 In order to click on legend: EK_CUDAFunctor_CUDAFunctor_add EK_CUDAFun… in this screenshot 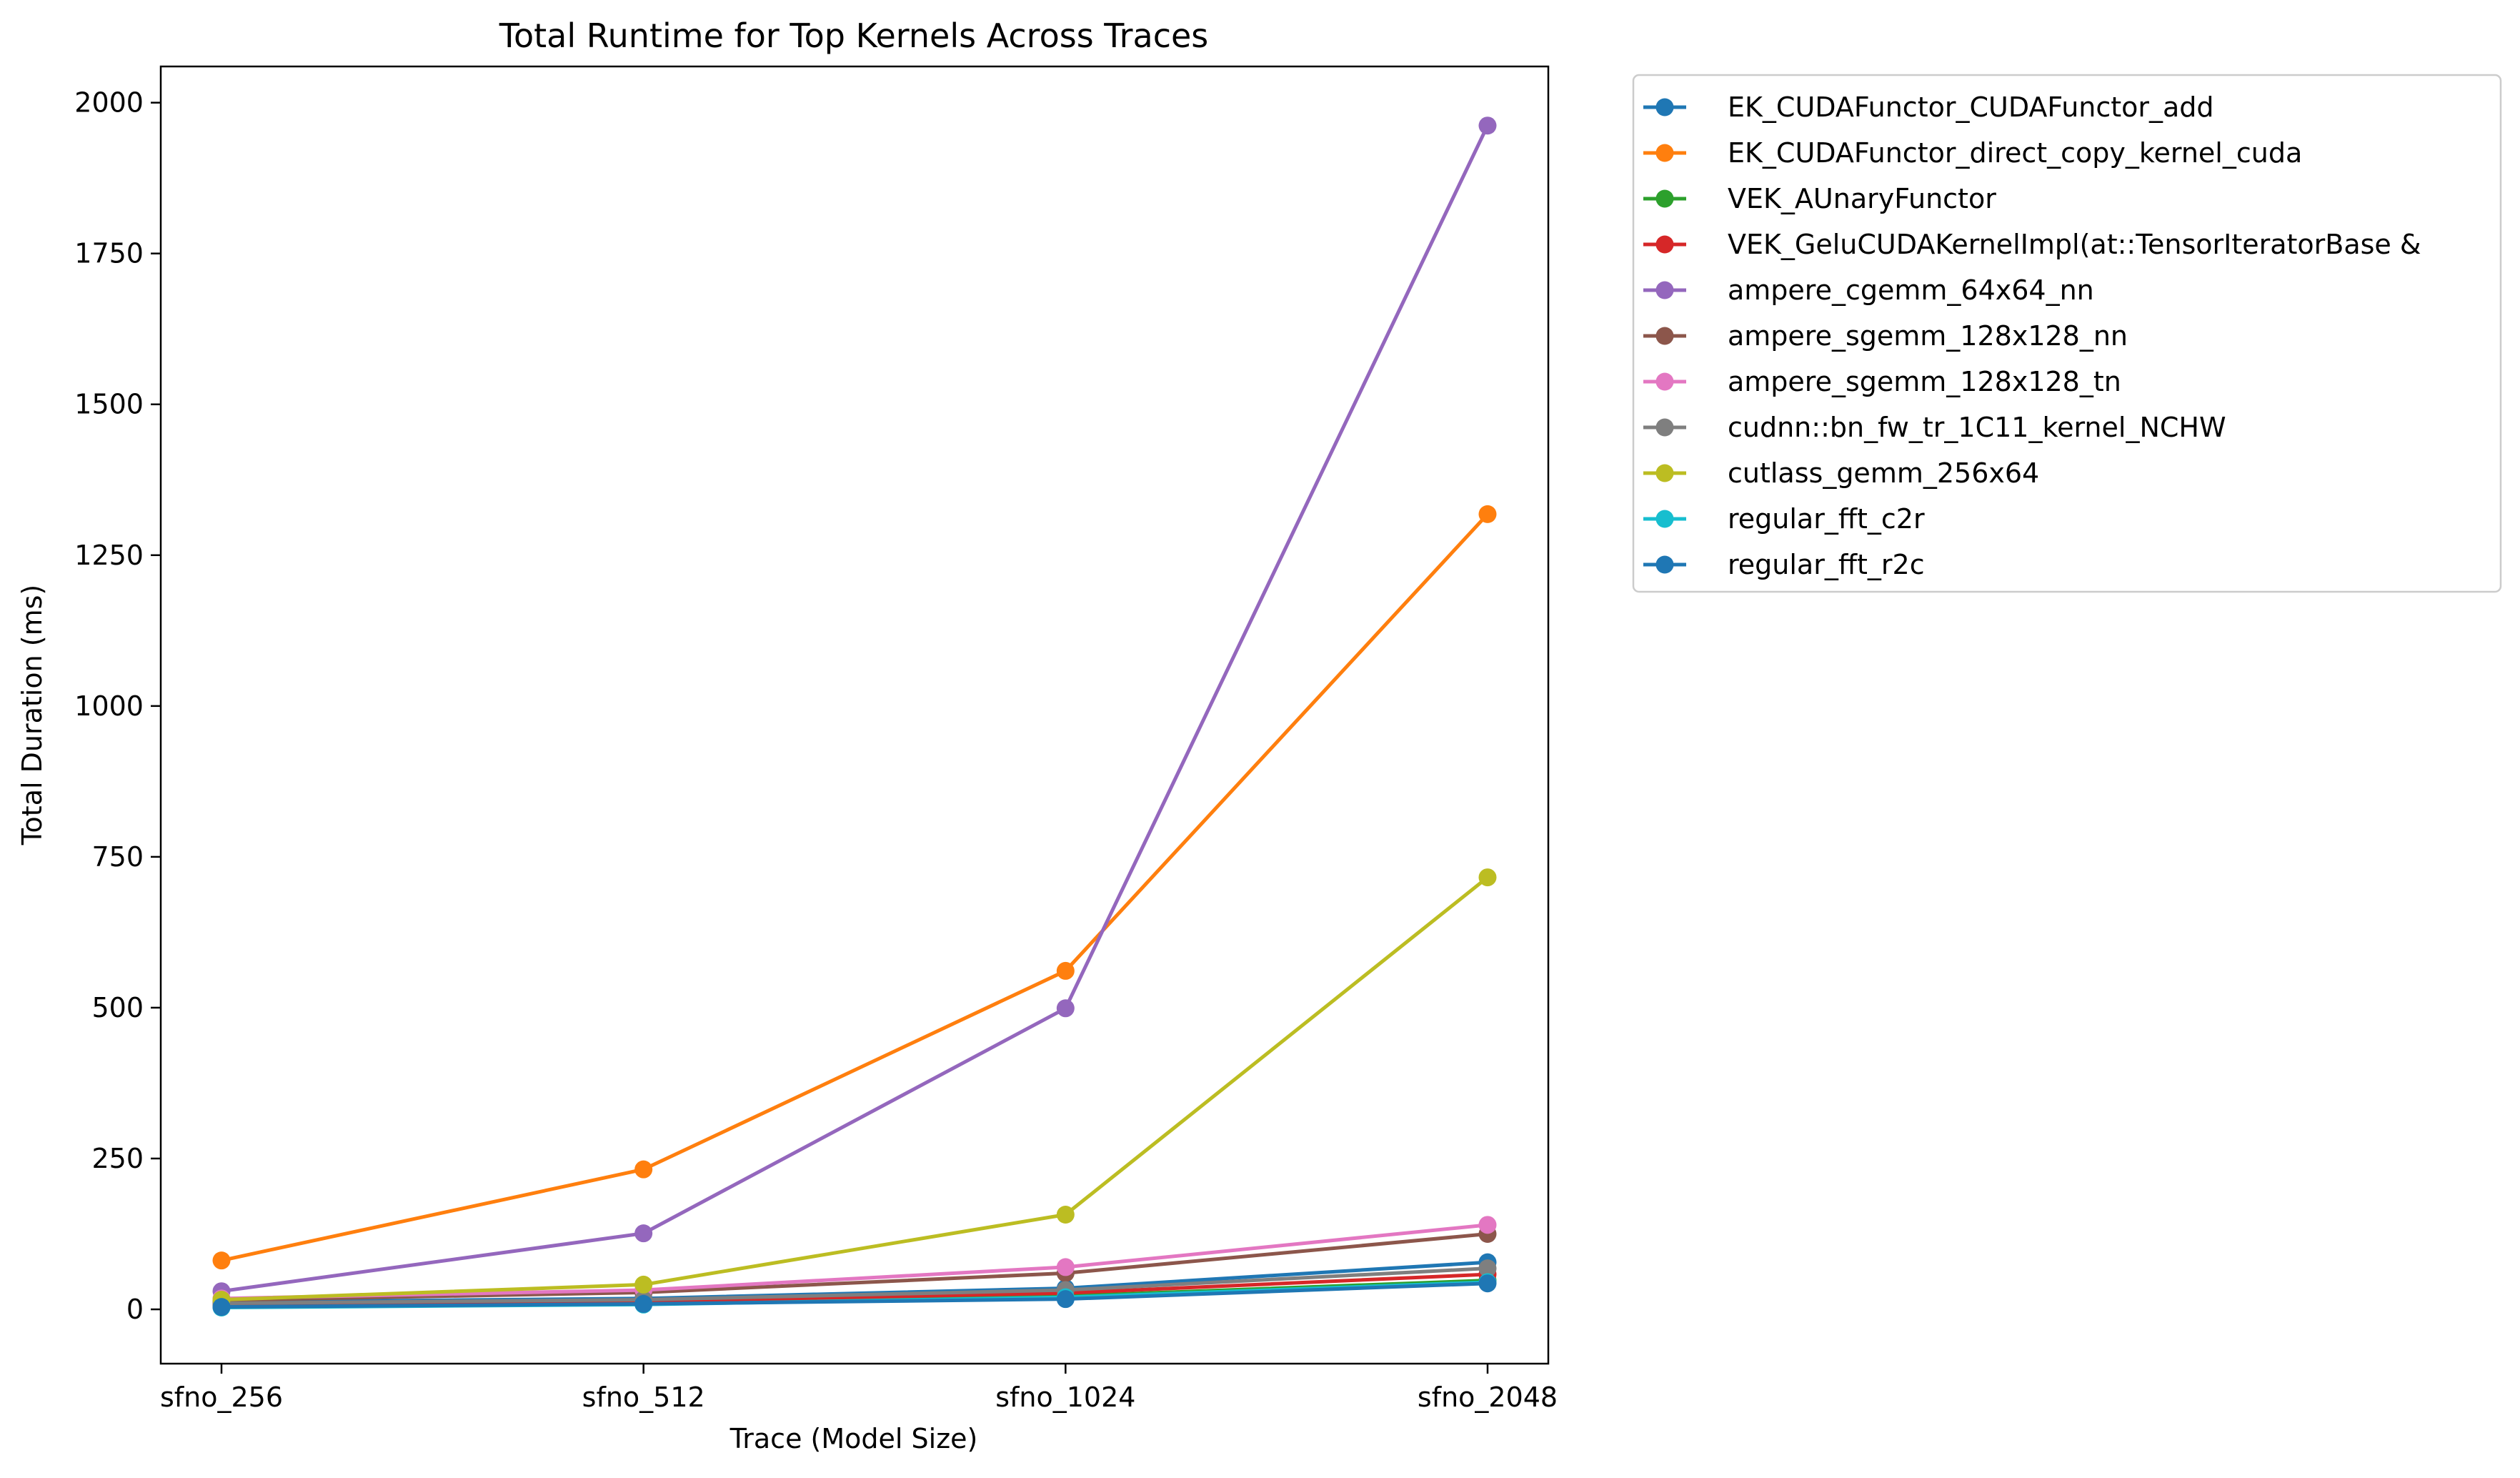, I will do `click(2067, 333)`.